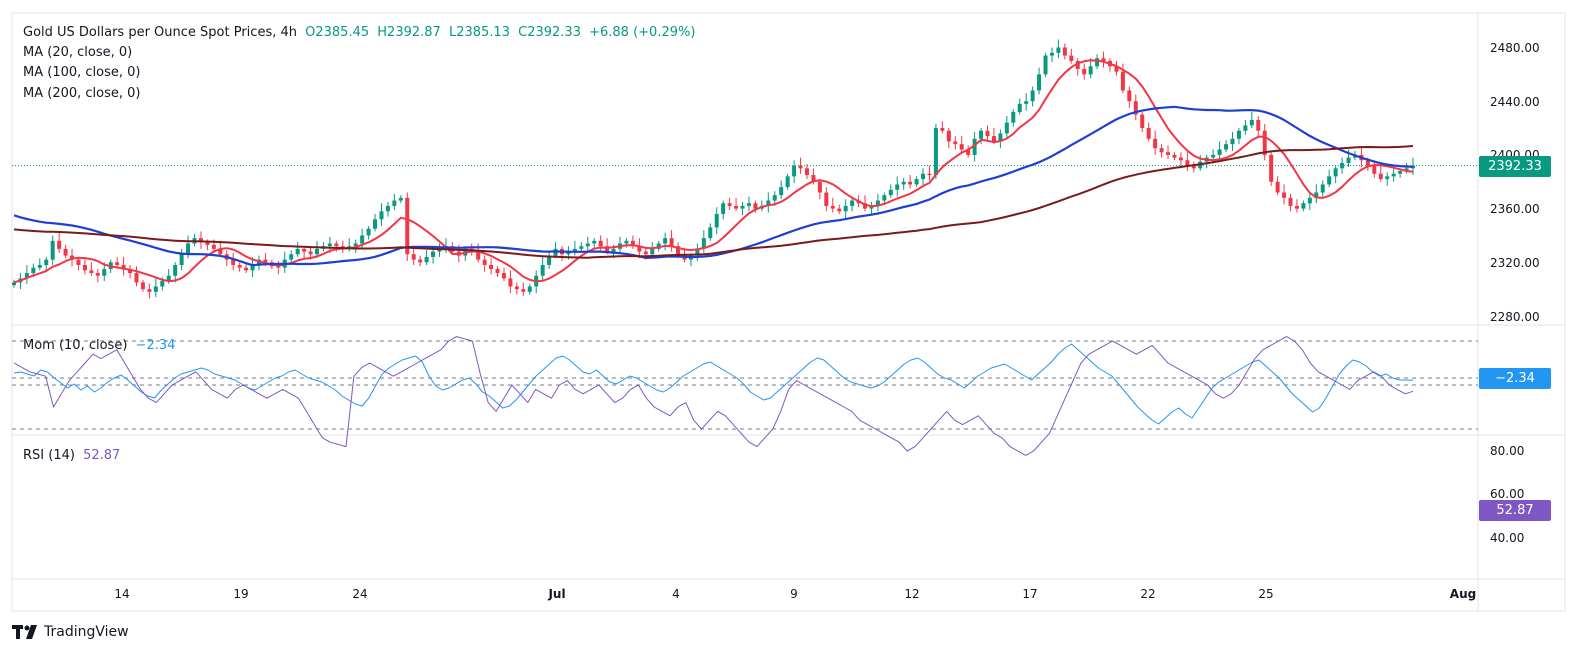 This screenshot has width=1579, height=661. What do you see at coordinates (241, 594) in the screenshot?
I see `x-tick: 19` at bounding box center [241, 594].